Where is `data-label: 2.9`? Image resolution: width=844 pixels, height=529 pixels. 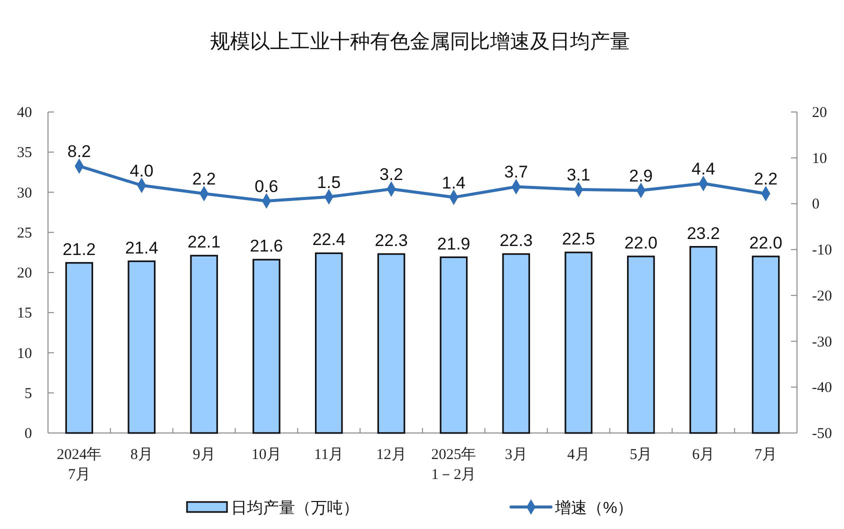
data-label: 2.9 is located at coordinates (641, 176).